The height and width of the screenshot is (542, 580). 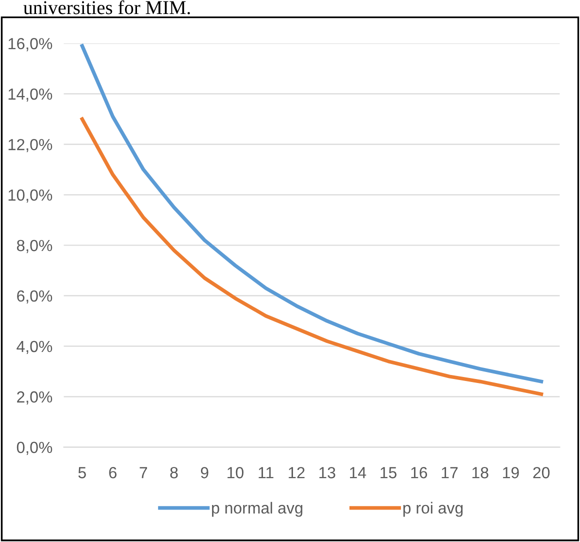 I want to click on y-tick-label: 0,0%, so click(x=34, y=448).